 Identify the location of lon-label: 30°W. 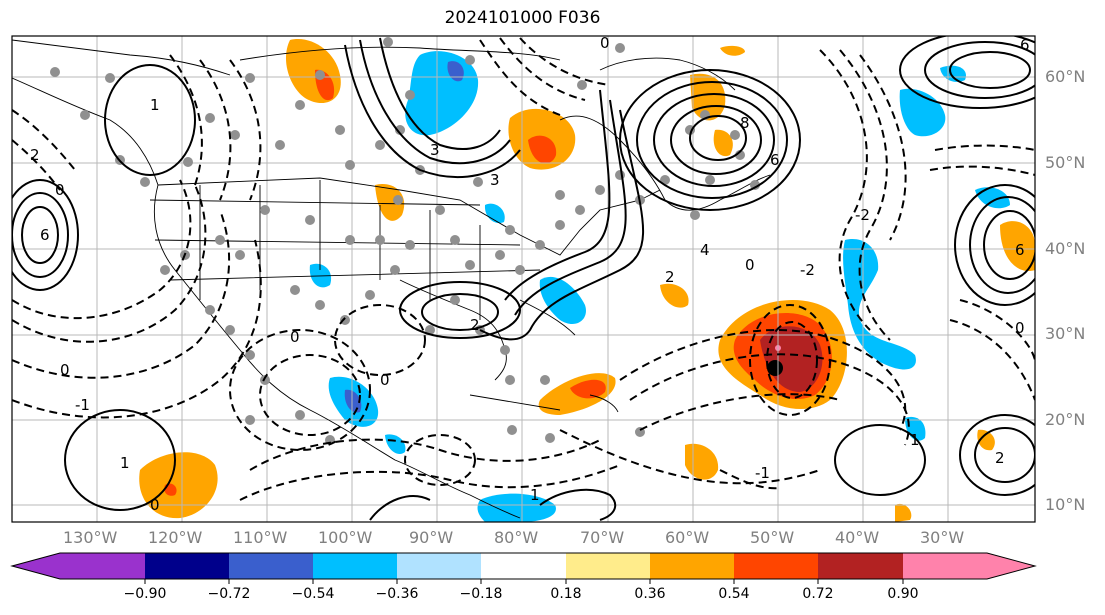
(942, 537).